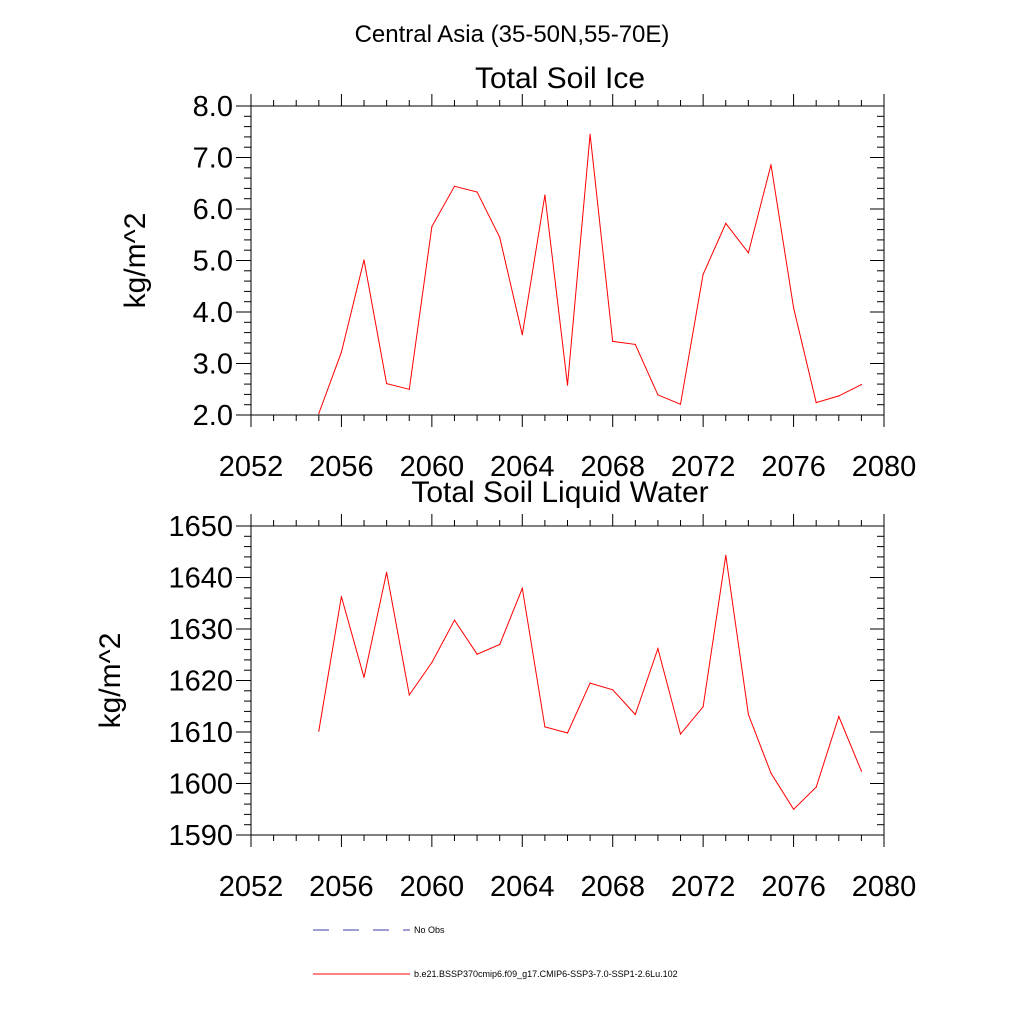 The width and height of the screenshot is (1024, 1024). I want to click on chart-title: Total Soil Liquid Water, so click(559, 492).